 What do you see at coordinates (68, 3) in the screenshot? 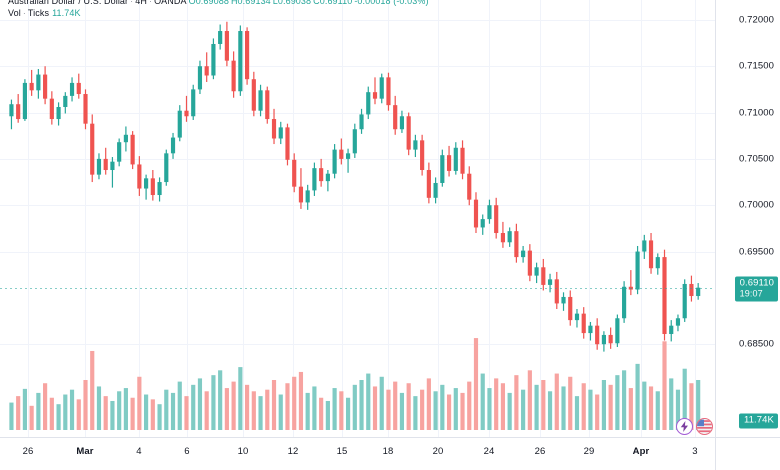
I see `legend-symbol: Australian Dollar / U.S. Dollar` at bounding box center [68, 3].